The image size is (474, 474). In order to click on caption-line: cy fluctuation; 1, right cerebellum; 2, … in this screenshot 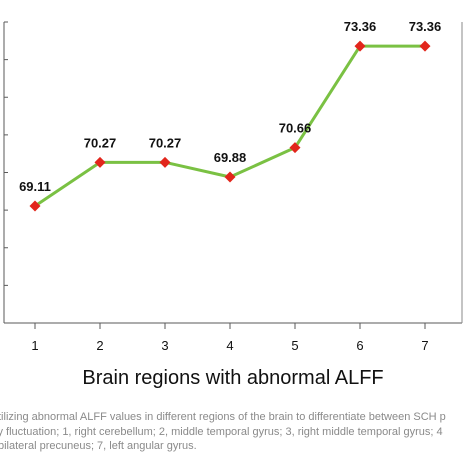, I will do `click(221, 431)`.